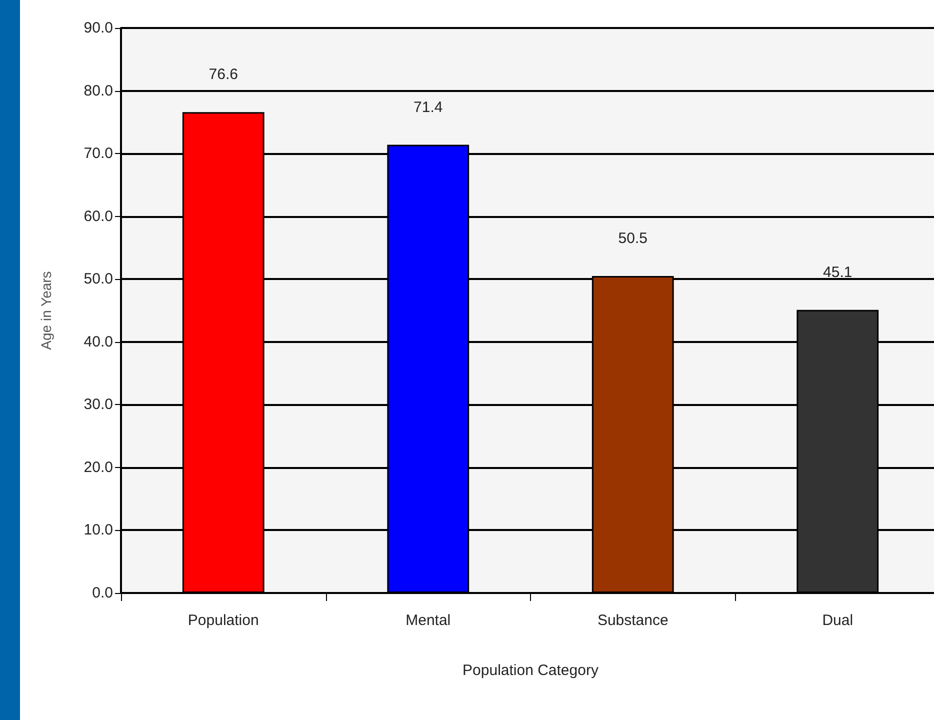 This screenshot has width=934, height=720. I want to click on data-label: 45.1, so click(837, 272).